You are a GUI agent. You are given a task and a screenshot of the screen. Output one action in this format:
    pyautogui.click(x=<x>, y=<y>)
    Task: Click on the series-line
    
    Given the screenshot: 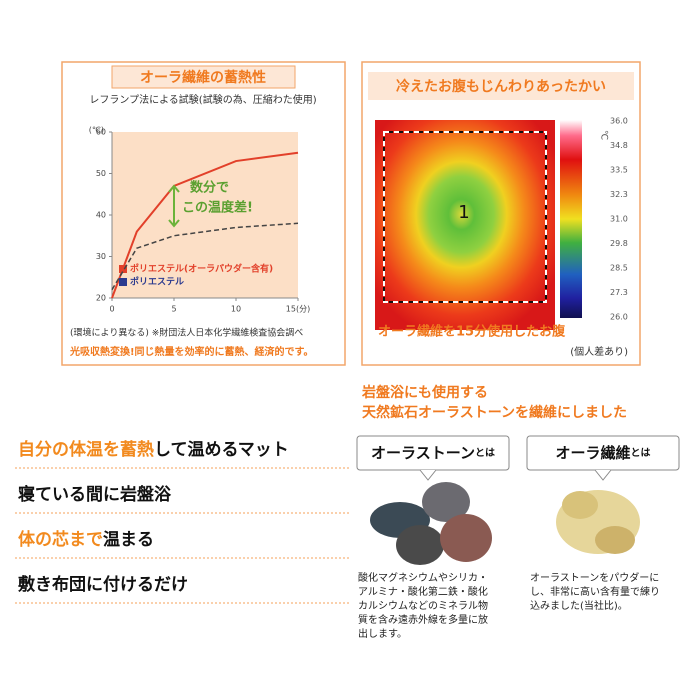 What is the action you would take?
    pyautogui.click(x=205, y=256)
    